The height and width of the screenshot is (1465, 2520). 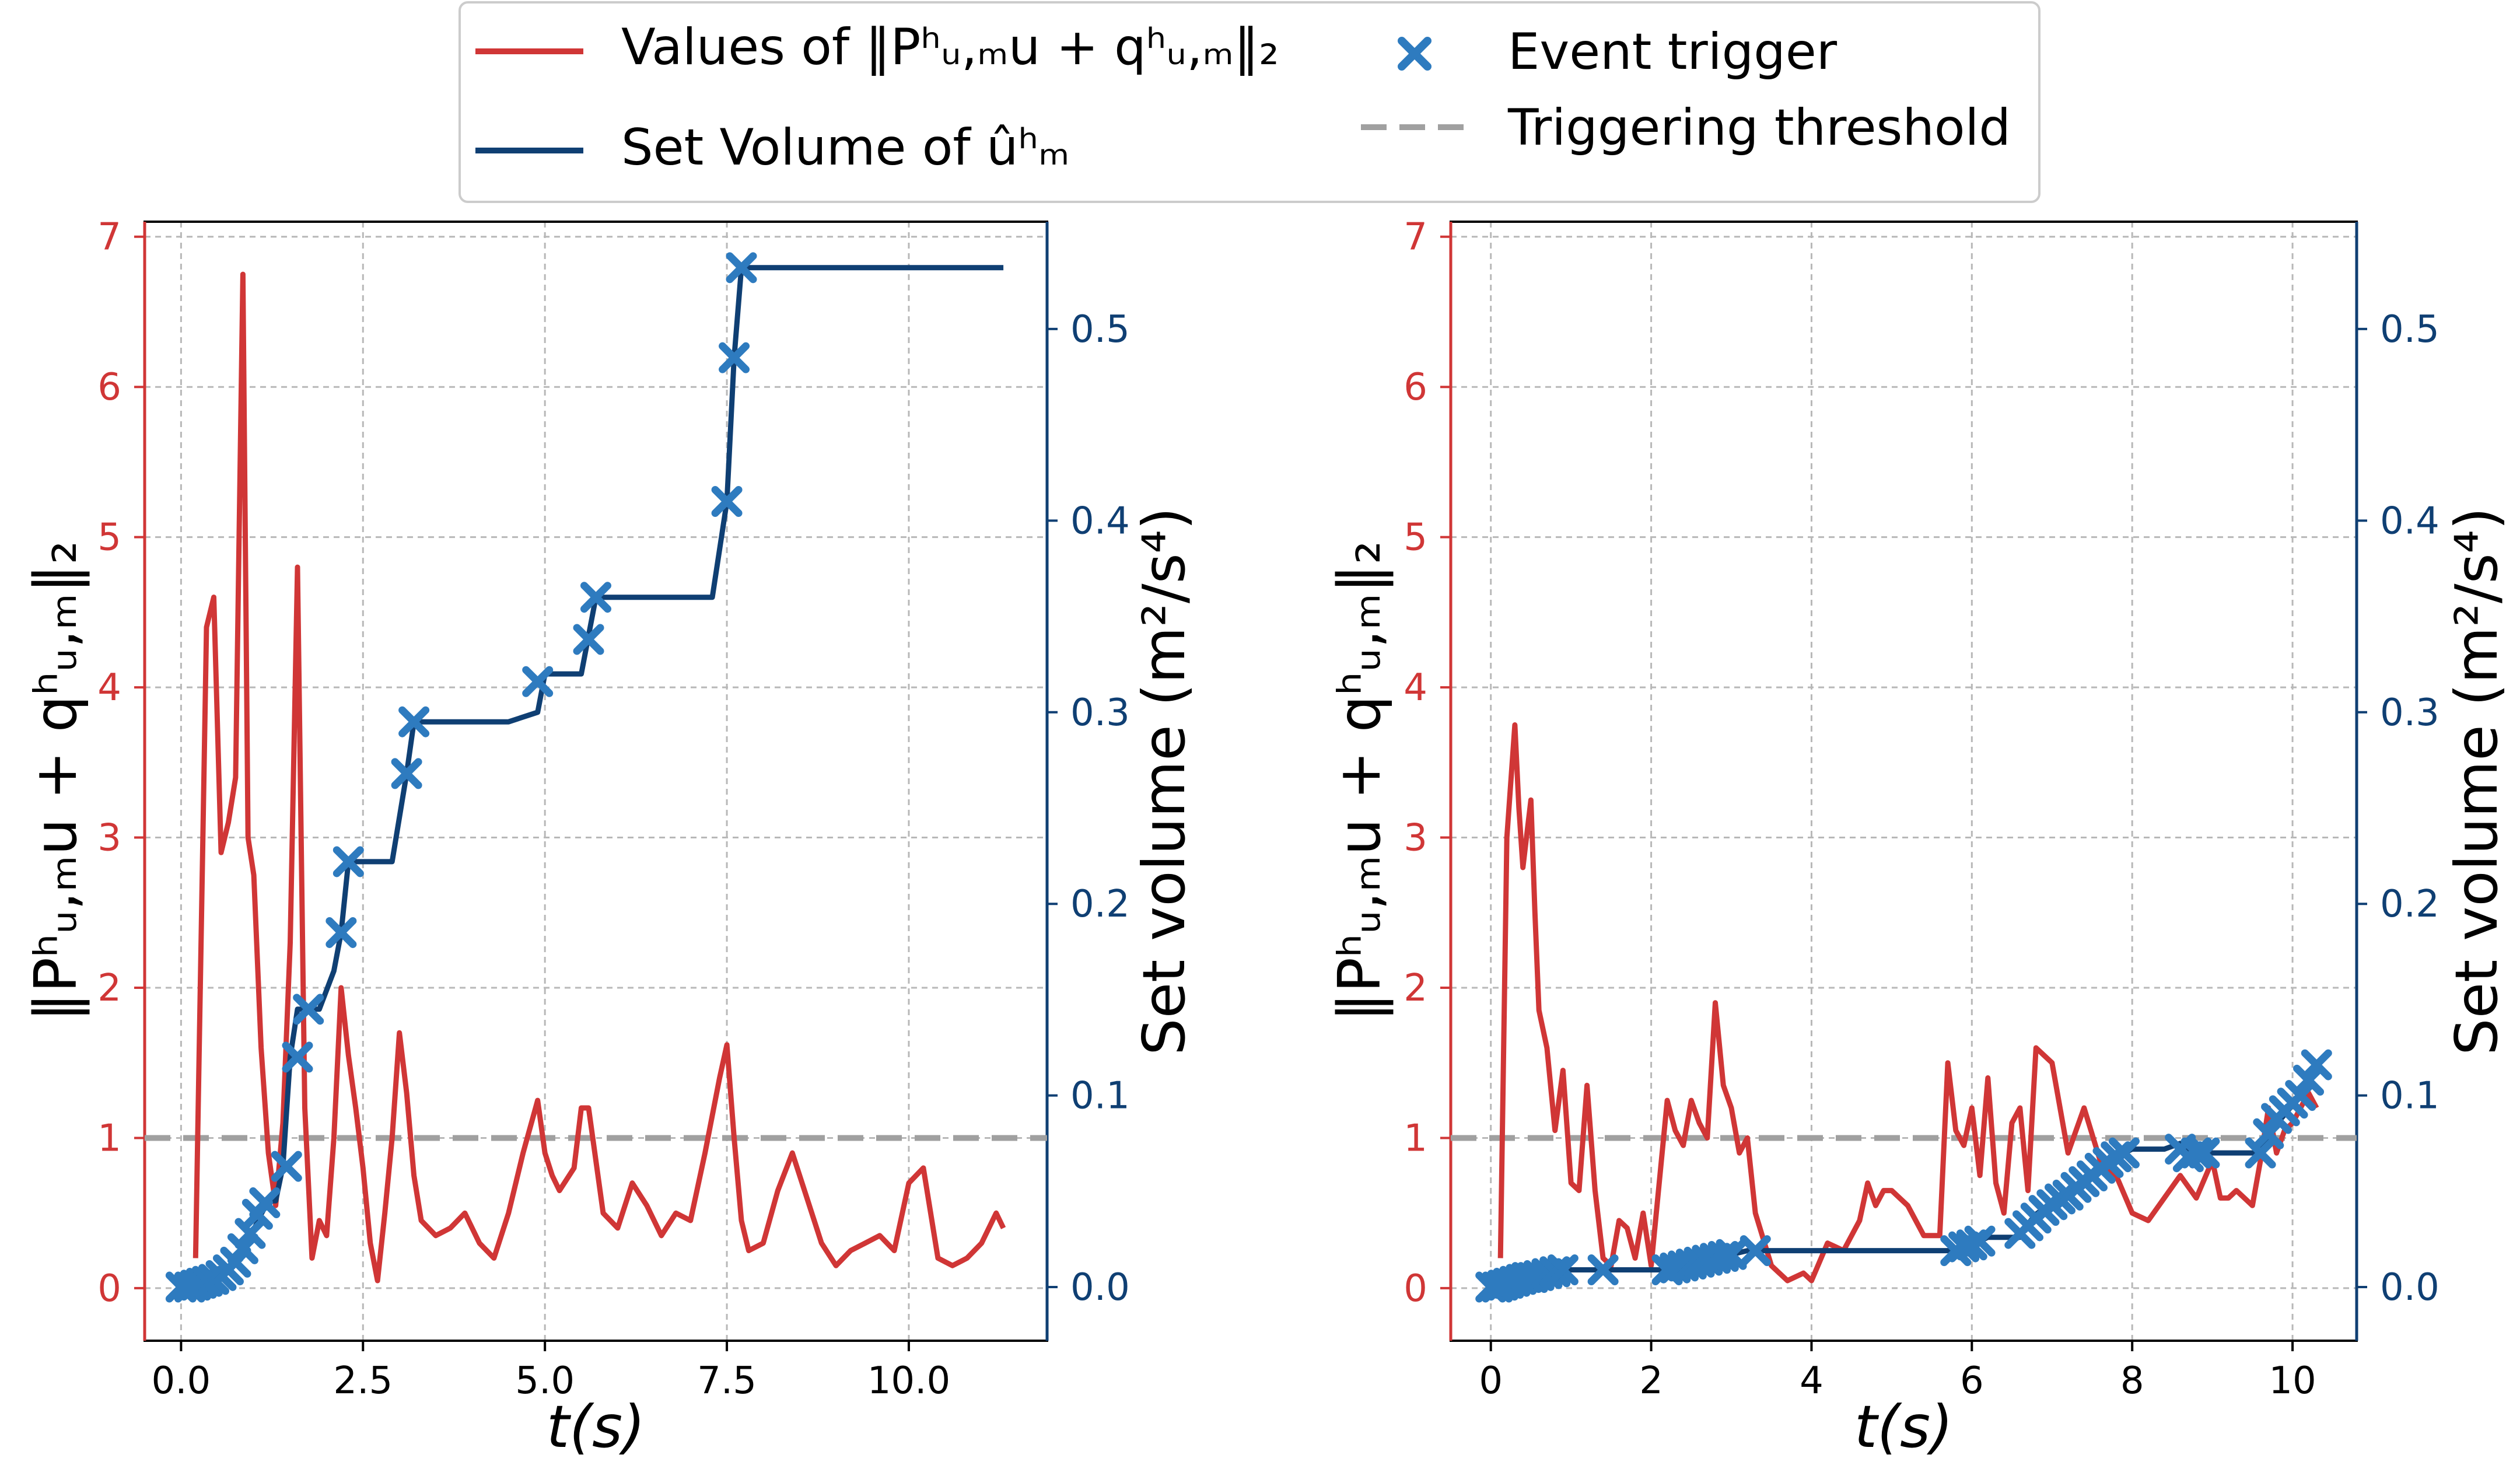 What do you see at coordinates (950, 47) in the screenshot?
I see `legend-label-norm: Values of ‖Pʰᵤ,ₘu + qʰᵤ,ₘ‖₂` at bounding box center [950, 47].